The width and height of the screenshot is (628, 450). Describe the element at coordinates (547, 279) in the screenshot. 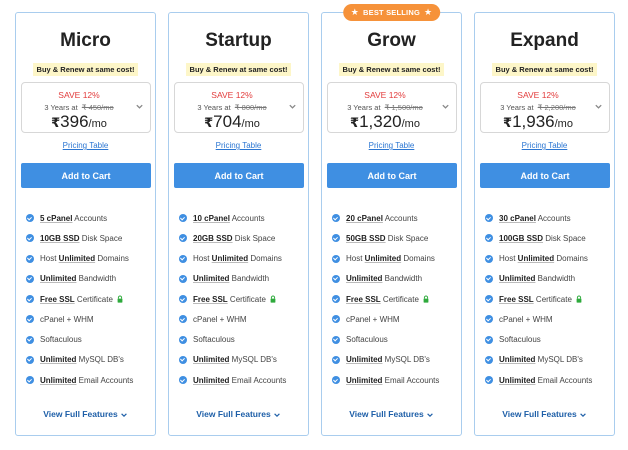

I see `feature-item: Unlimited Bandwidth` at that location.